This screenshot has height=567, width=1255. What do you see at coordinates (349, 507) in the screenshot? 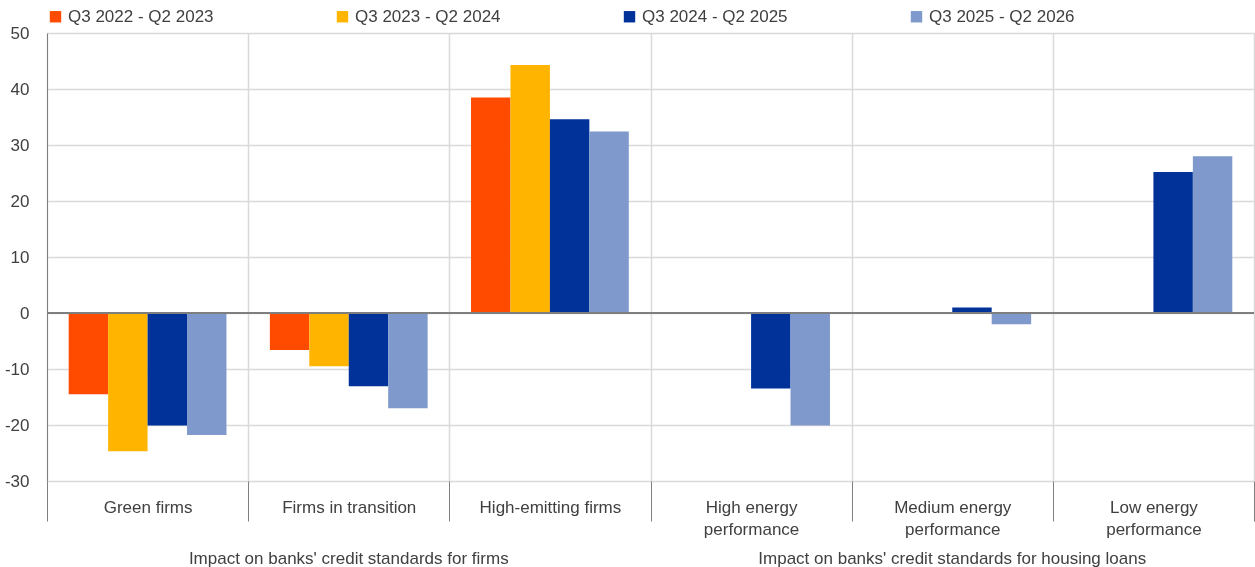
I see `x-tick-label: Firms in transition` at bounding box center [349, 507].